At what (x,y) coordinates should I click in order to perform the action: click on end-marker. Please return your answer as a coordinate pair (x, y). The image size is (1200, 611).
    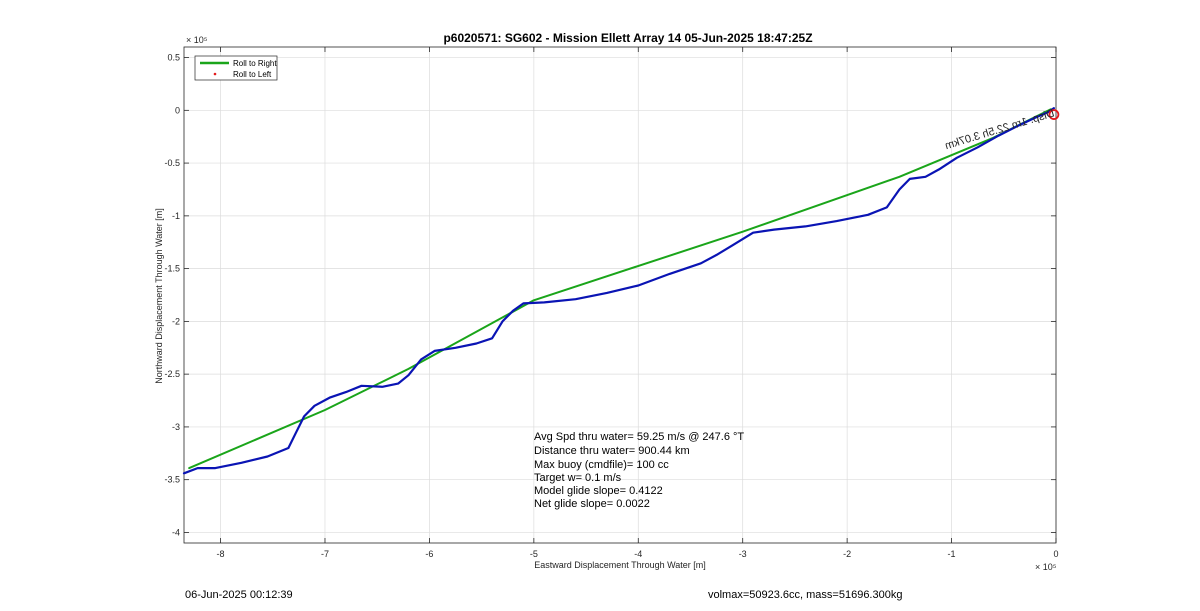
    Looking at the image, I should click on (1054, 114).